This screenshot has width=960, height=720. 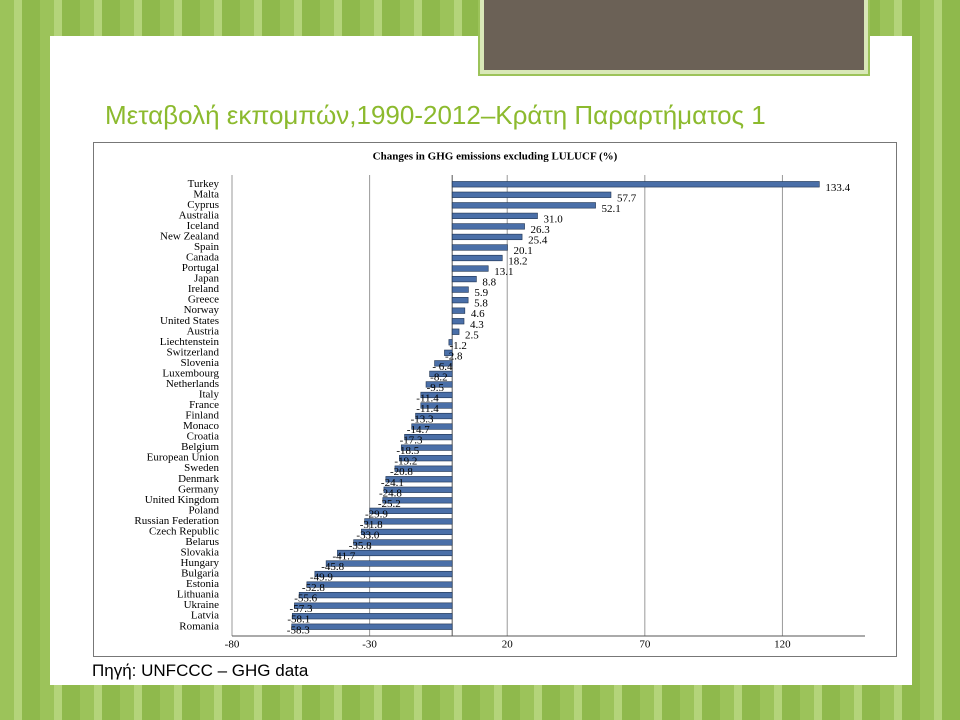 What do you see at coordinates (392, 483) in the screenshot?
I see `value-label: -24.1` at bounding box center [392, 483].